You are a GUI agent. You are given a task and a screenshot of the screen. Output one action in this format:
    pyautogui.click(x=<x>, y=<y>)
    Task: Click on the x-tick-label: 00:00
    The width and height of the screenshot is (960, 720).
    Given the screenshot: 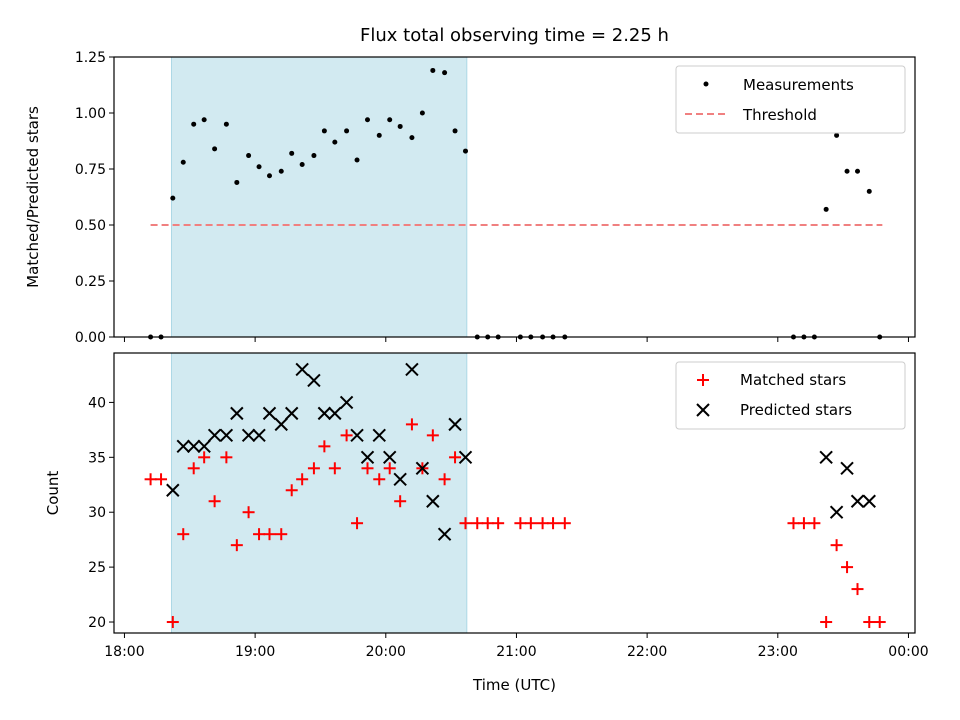 What is the action you would take?
    pyautogui.click(x=908, y=652)
    